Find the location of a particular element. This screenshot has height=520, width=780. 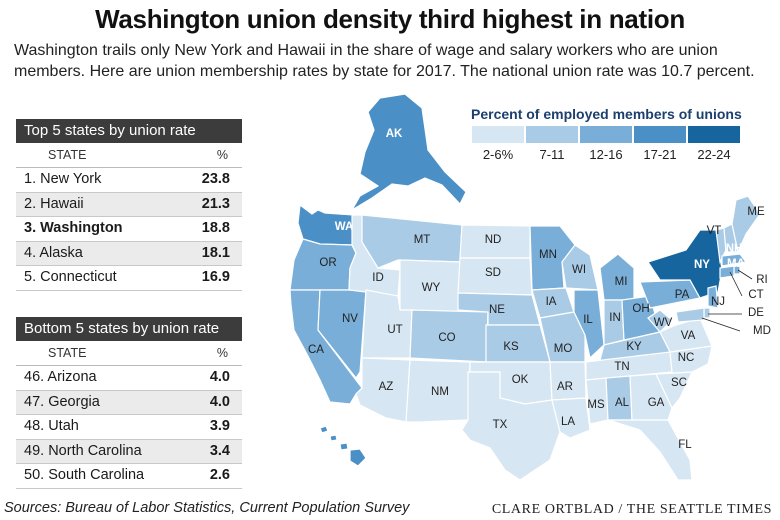

state-ct is located at coordinates (727, 272).